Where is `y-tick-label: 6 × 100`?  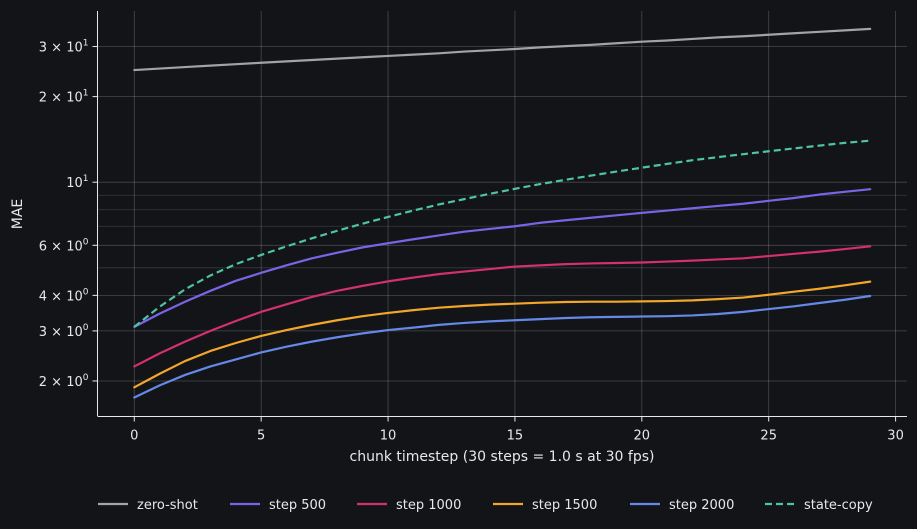 y-tick-label: 6 × 100 is located at coordinates (64, 245).